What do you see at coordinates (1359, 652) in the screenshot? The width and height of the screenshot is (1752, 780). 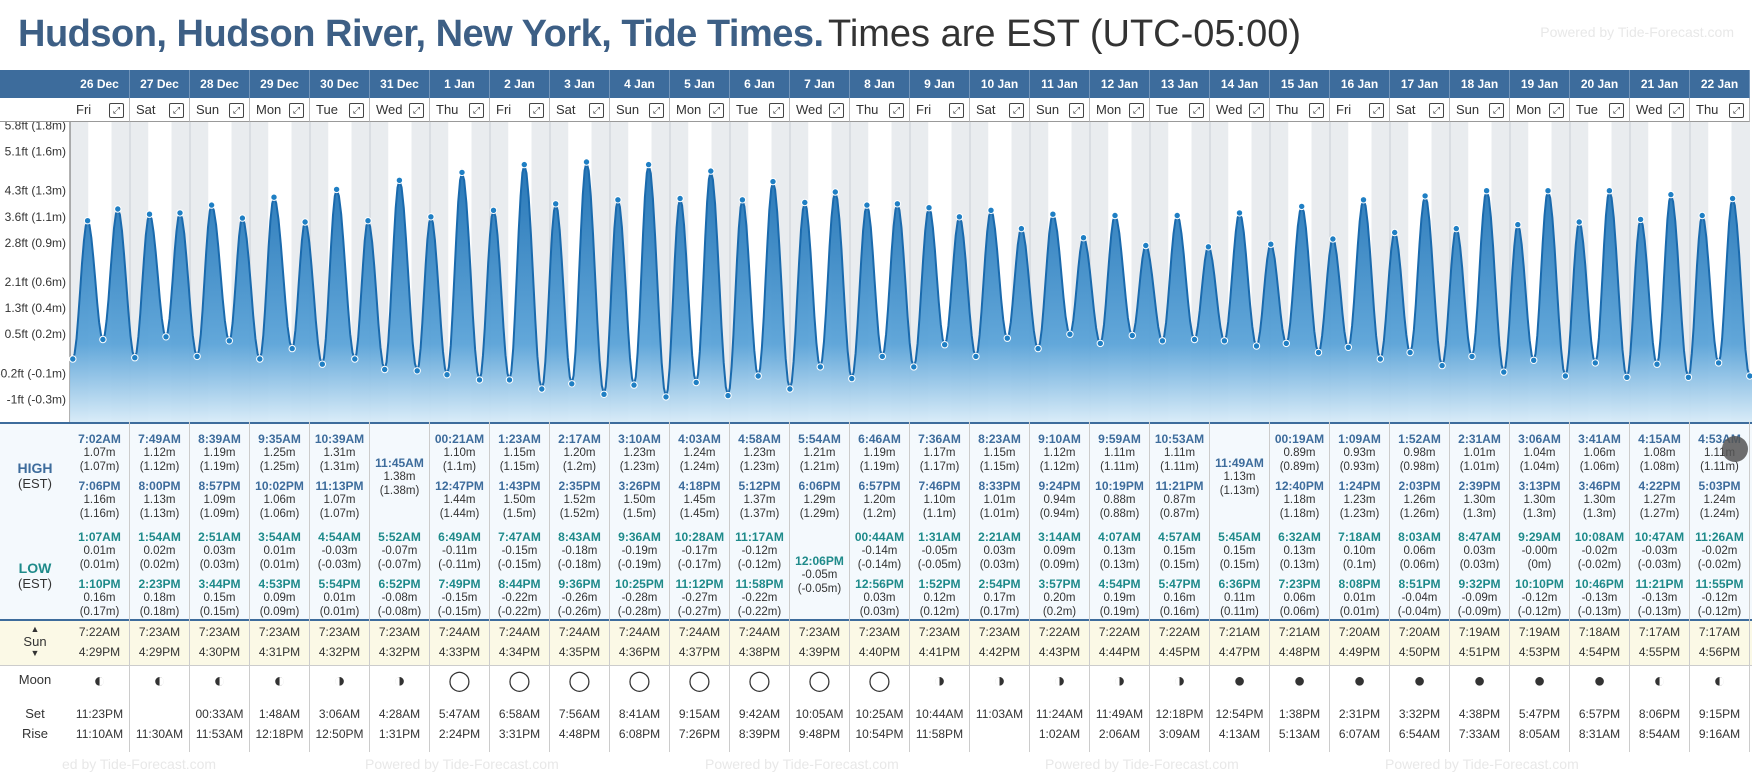 I see `sunset-time: 4:49PM` at bounding box center [1359, 652].